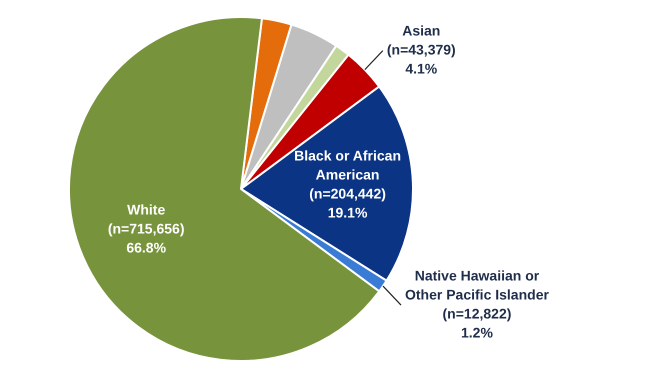 The width and height of the screenshot is (672, 378). I want to click on data-label: (n=715,656) 66.8%, so click(146, 238).